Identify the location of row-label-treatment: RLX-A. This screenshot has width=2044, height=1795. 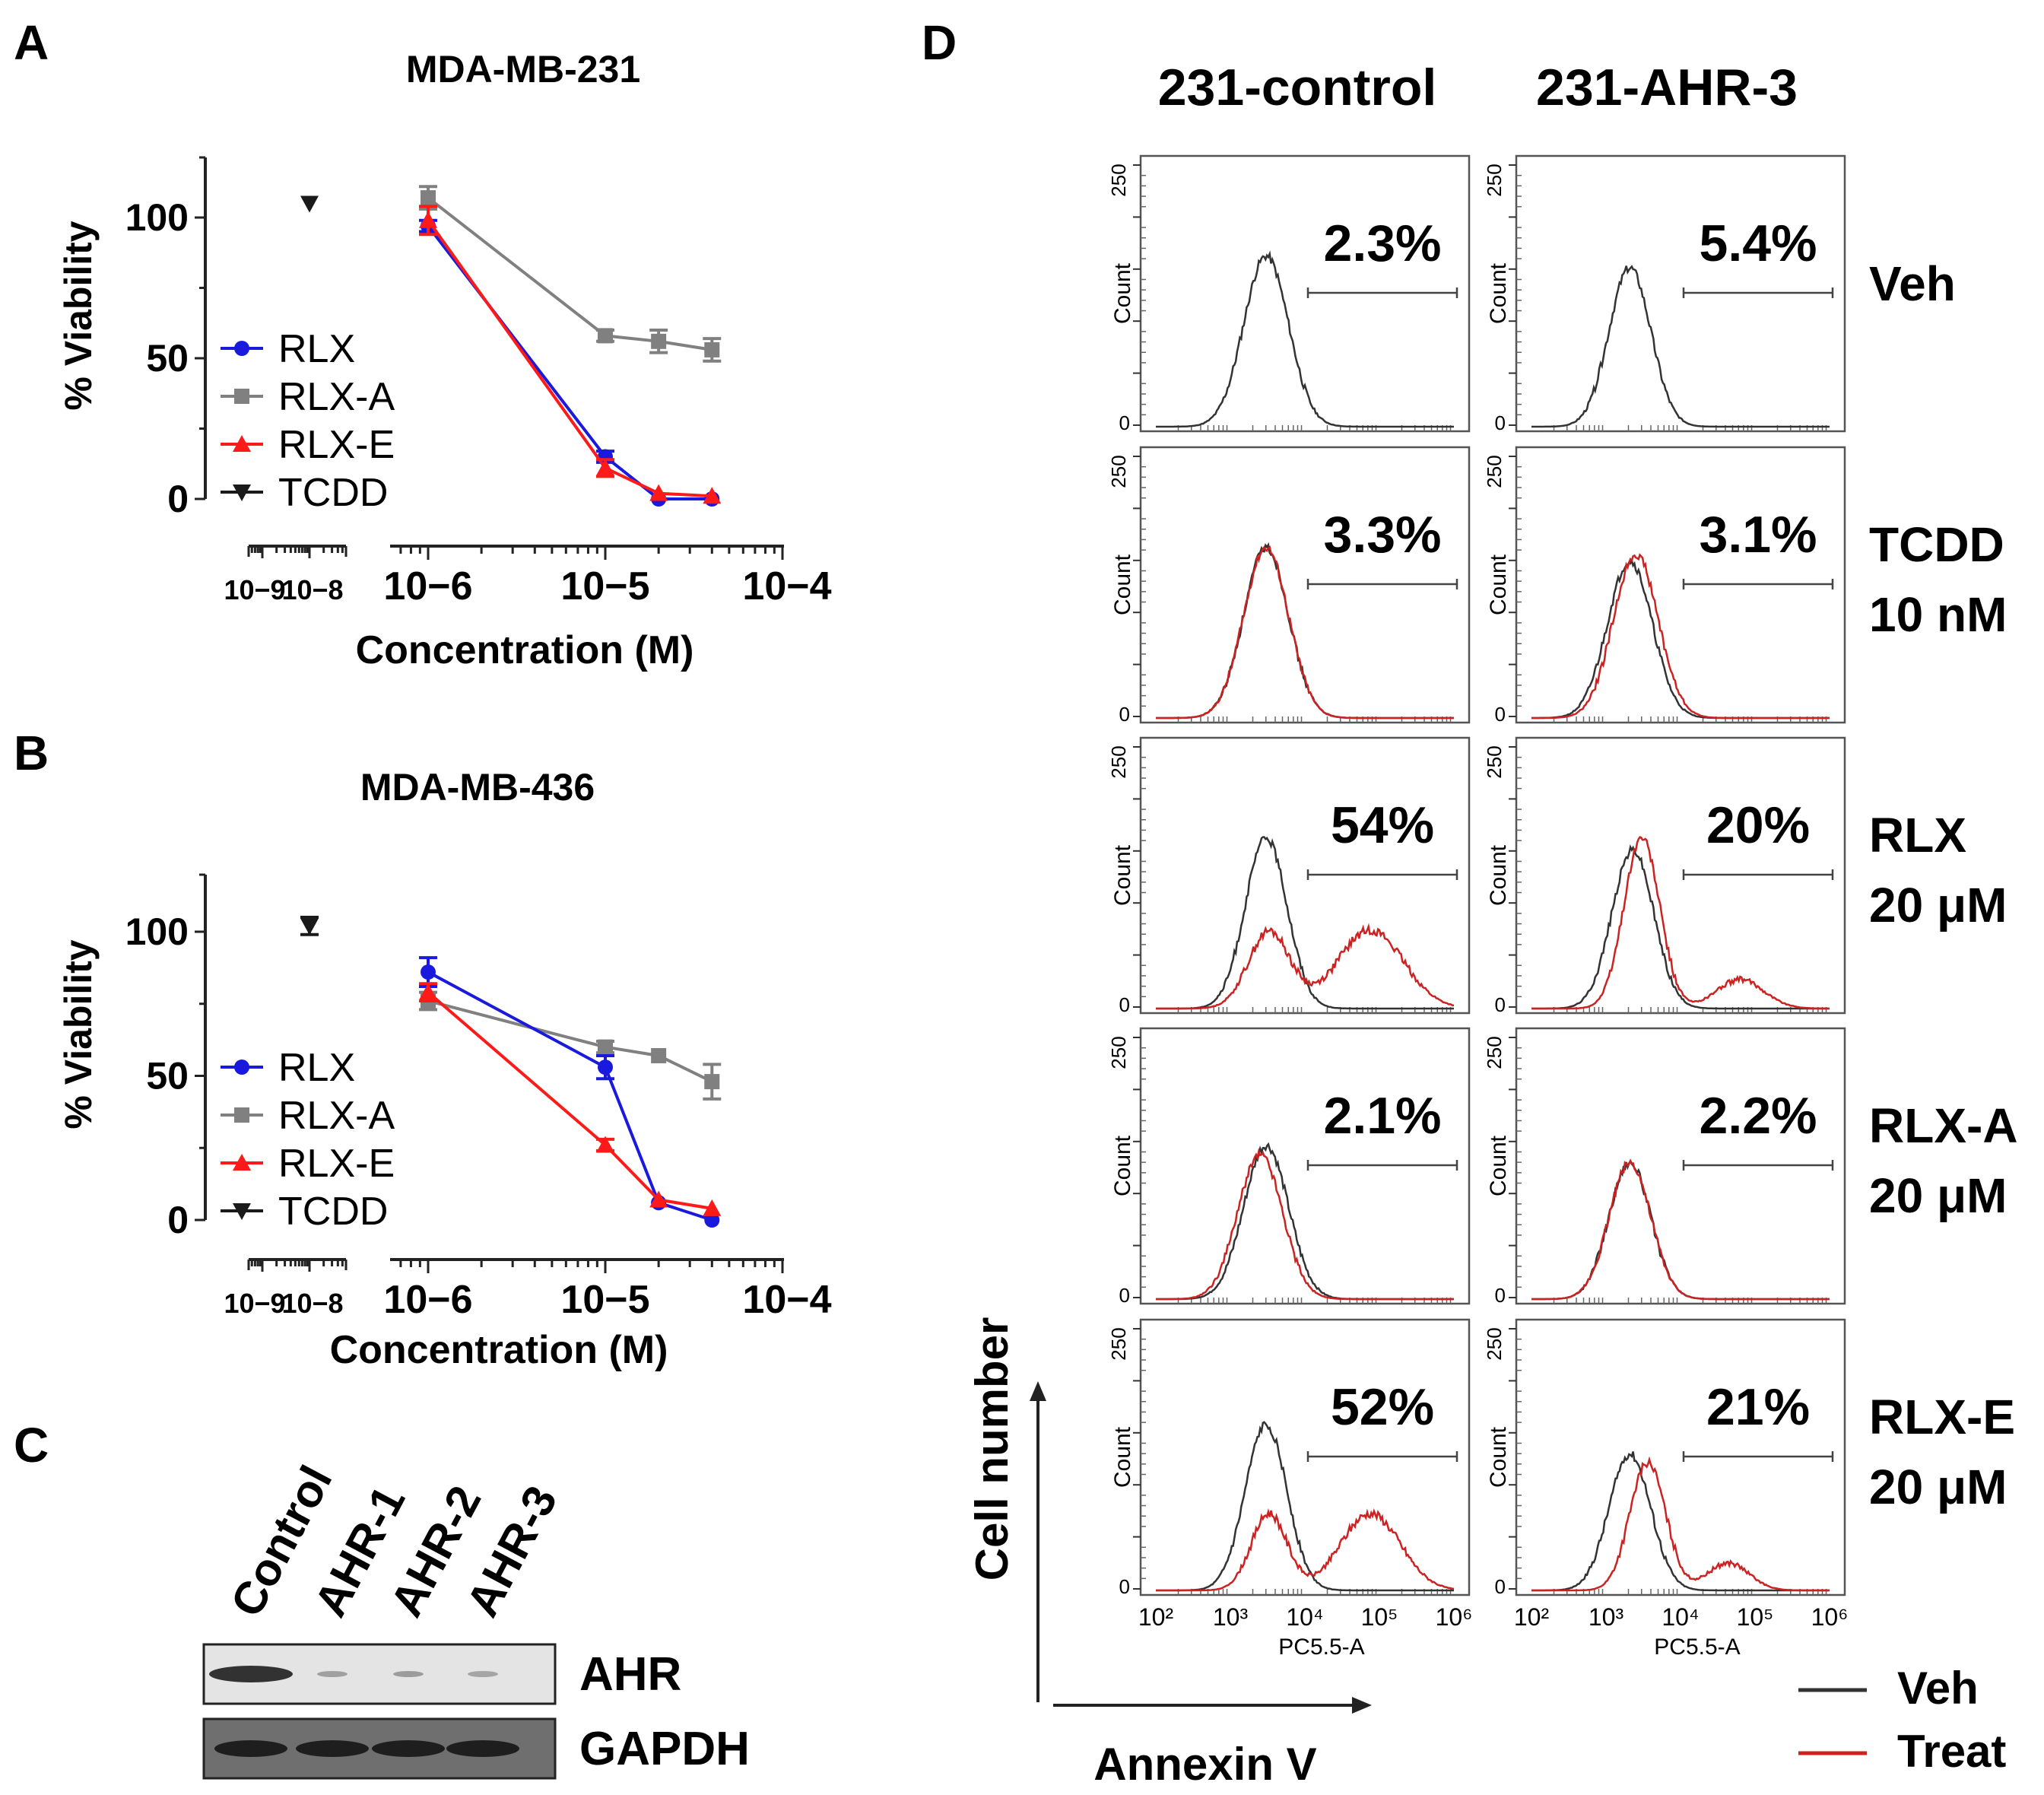
(1943, 1125).